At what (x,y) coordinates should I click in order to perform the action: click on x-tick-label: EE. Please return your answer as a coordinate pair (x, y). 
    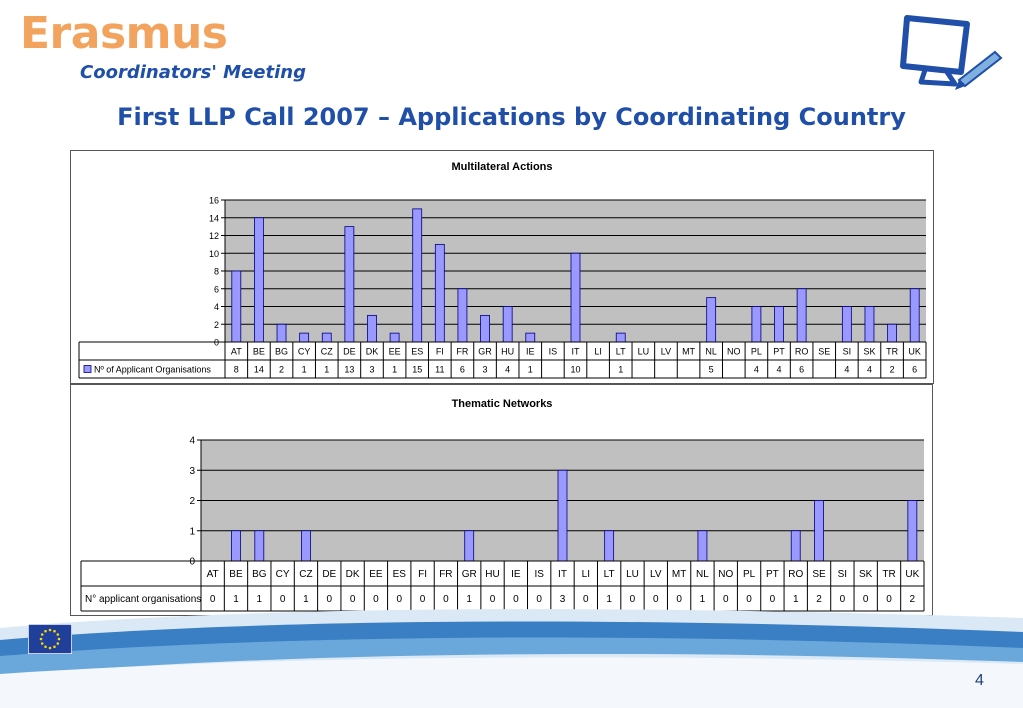
    Looking at the image, I should click on (395, 352).